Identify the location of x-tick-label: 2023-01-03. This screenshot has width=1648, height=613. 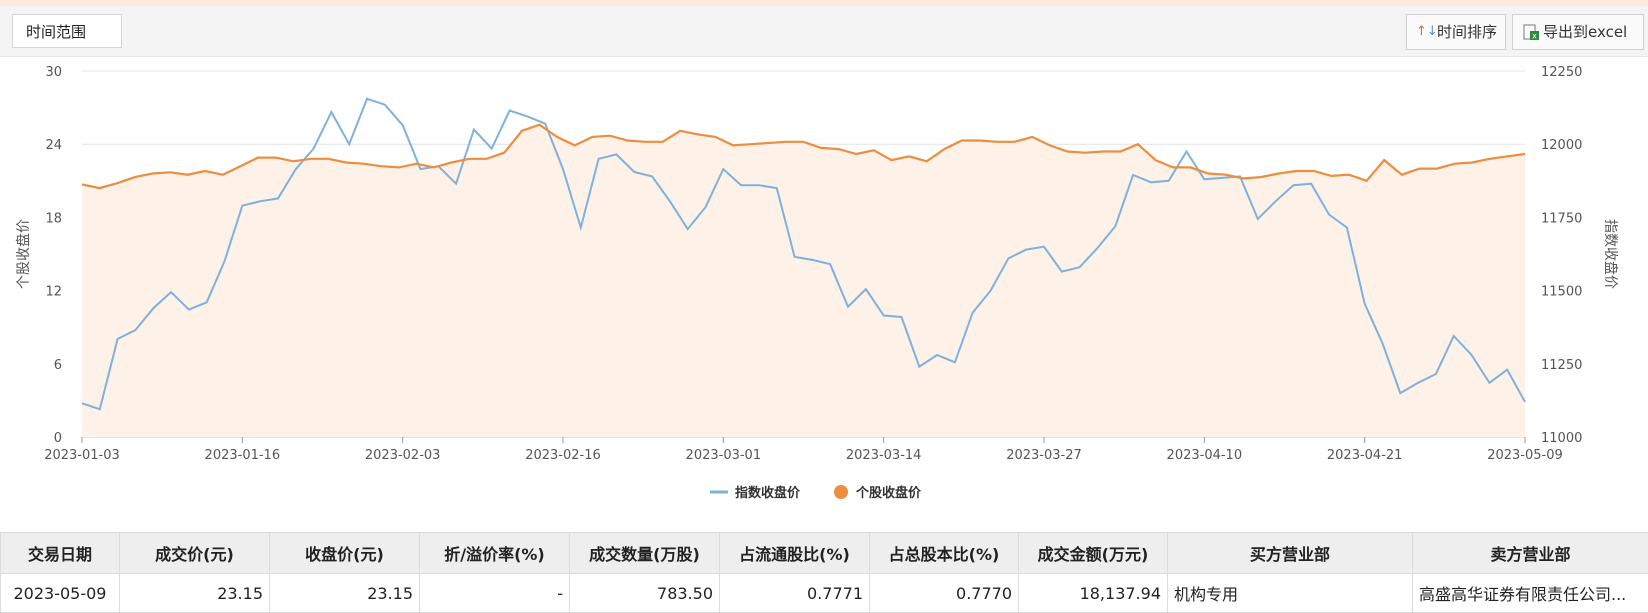
(82, 455).